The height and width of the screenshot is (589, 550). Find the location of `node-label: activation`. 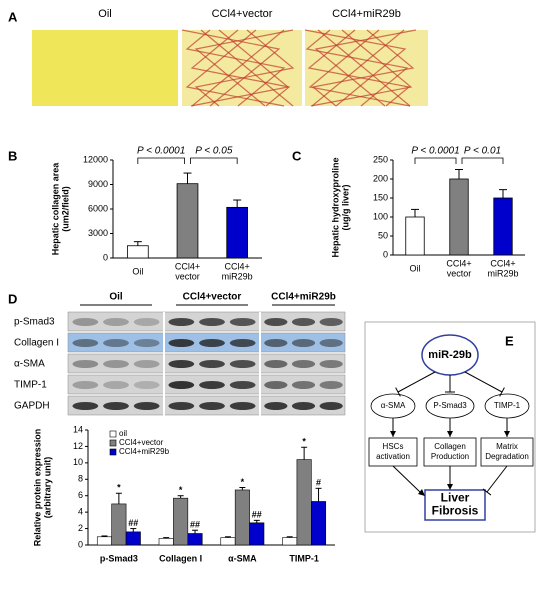

node-label: activation is located at coordinates (393, 456).